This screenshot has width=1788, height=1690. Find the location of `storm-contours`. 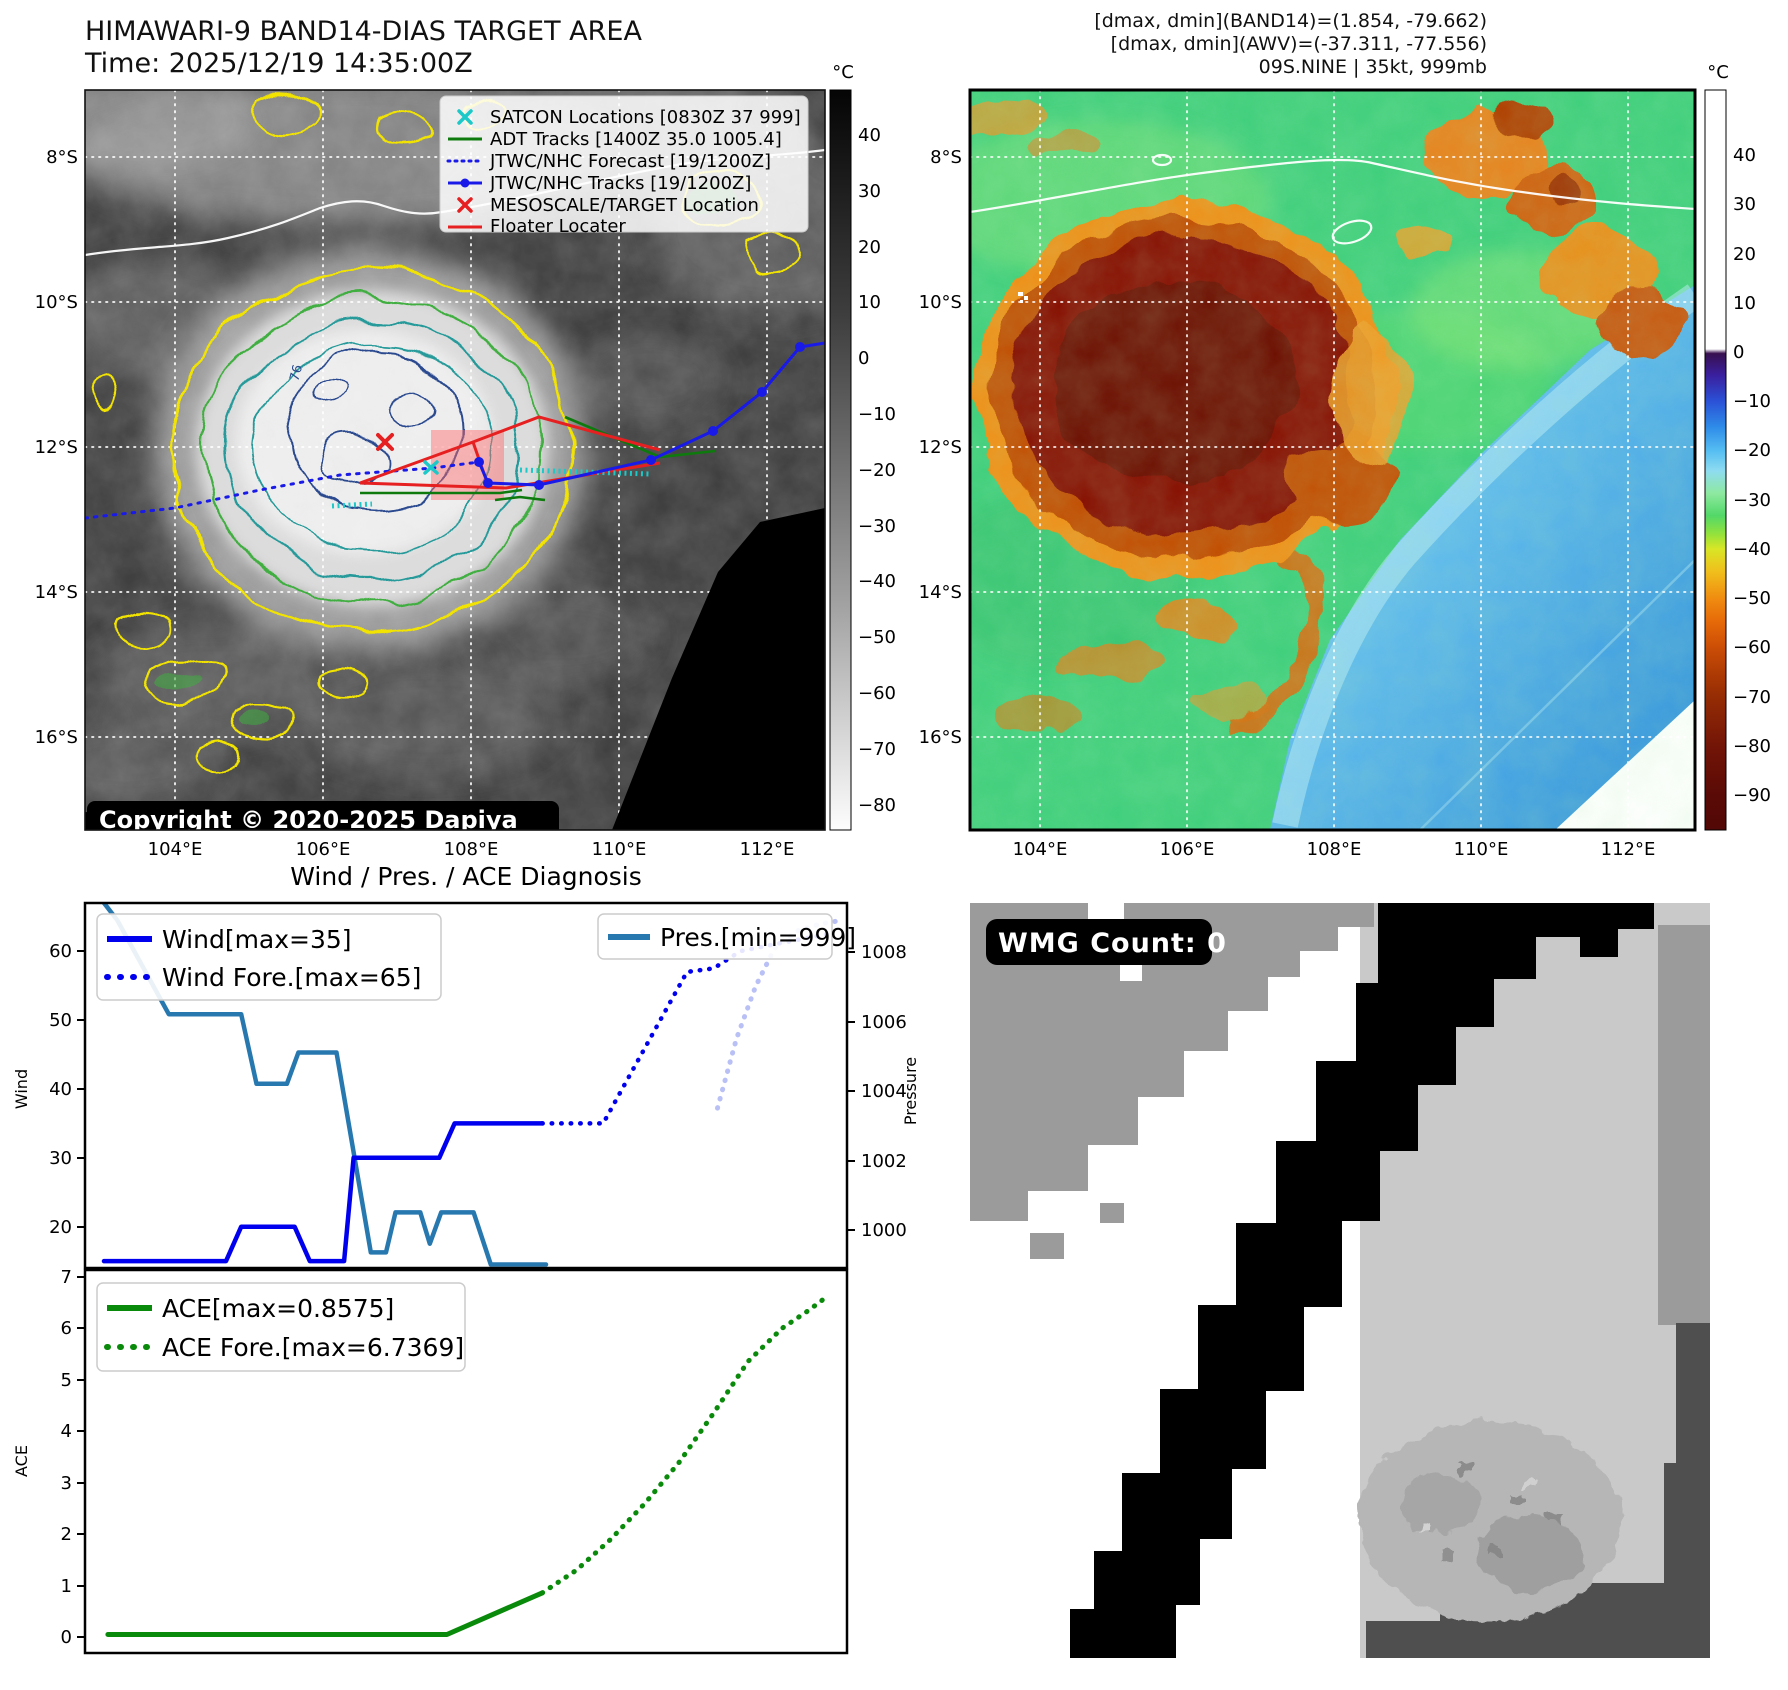

storm-contours is located at coordinates (372, 450).